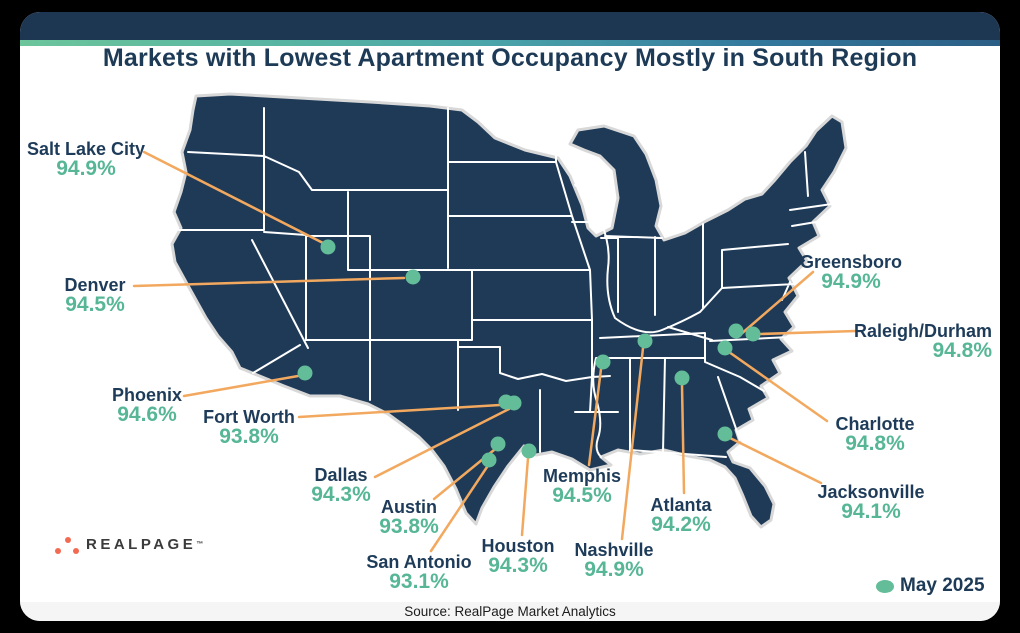 The image size is (1020, 633). Describe the element at coordinates (681, 505) in the screenshot. I see `market-name: Atlanta` at that location.